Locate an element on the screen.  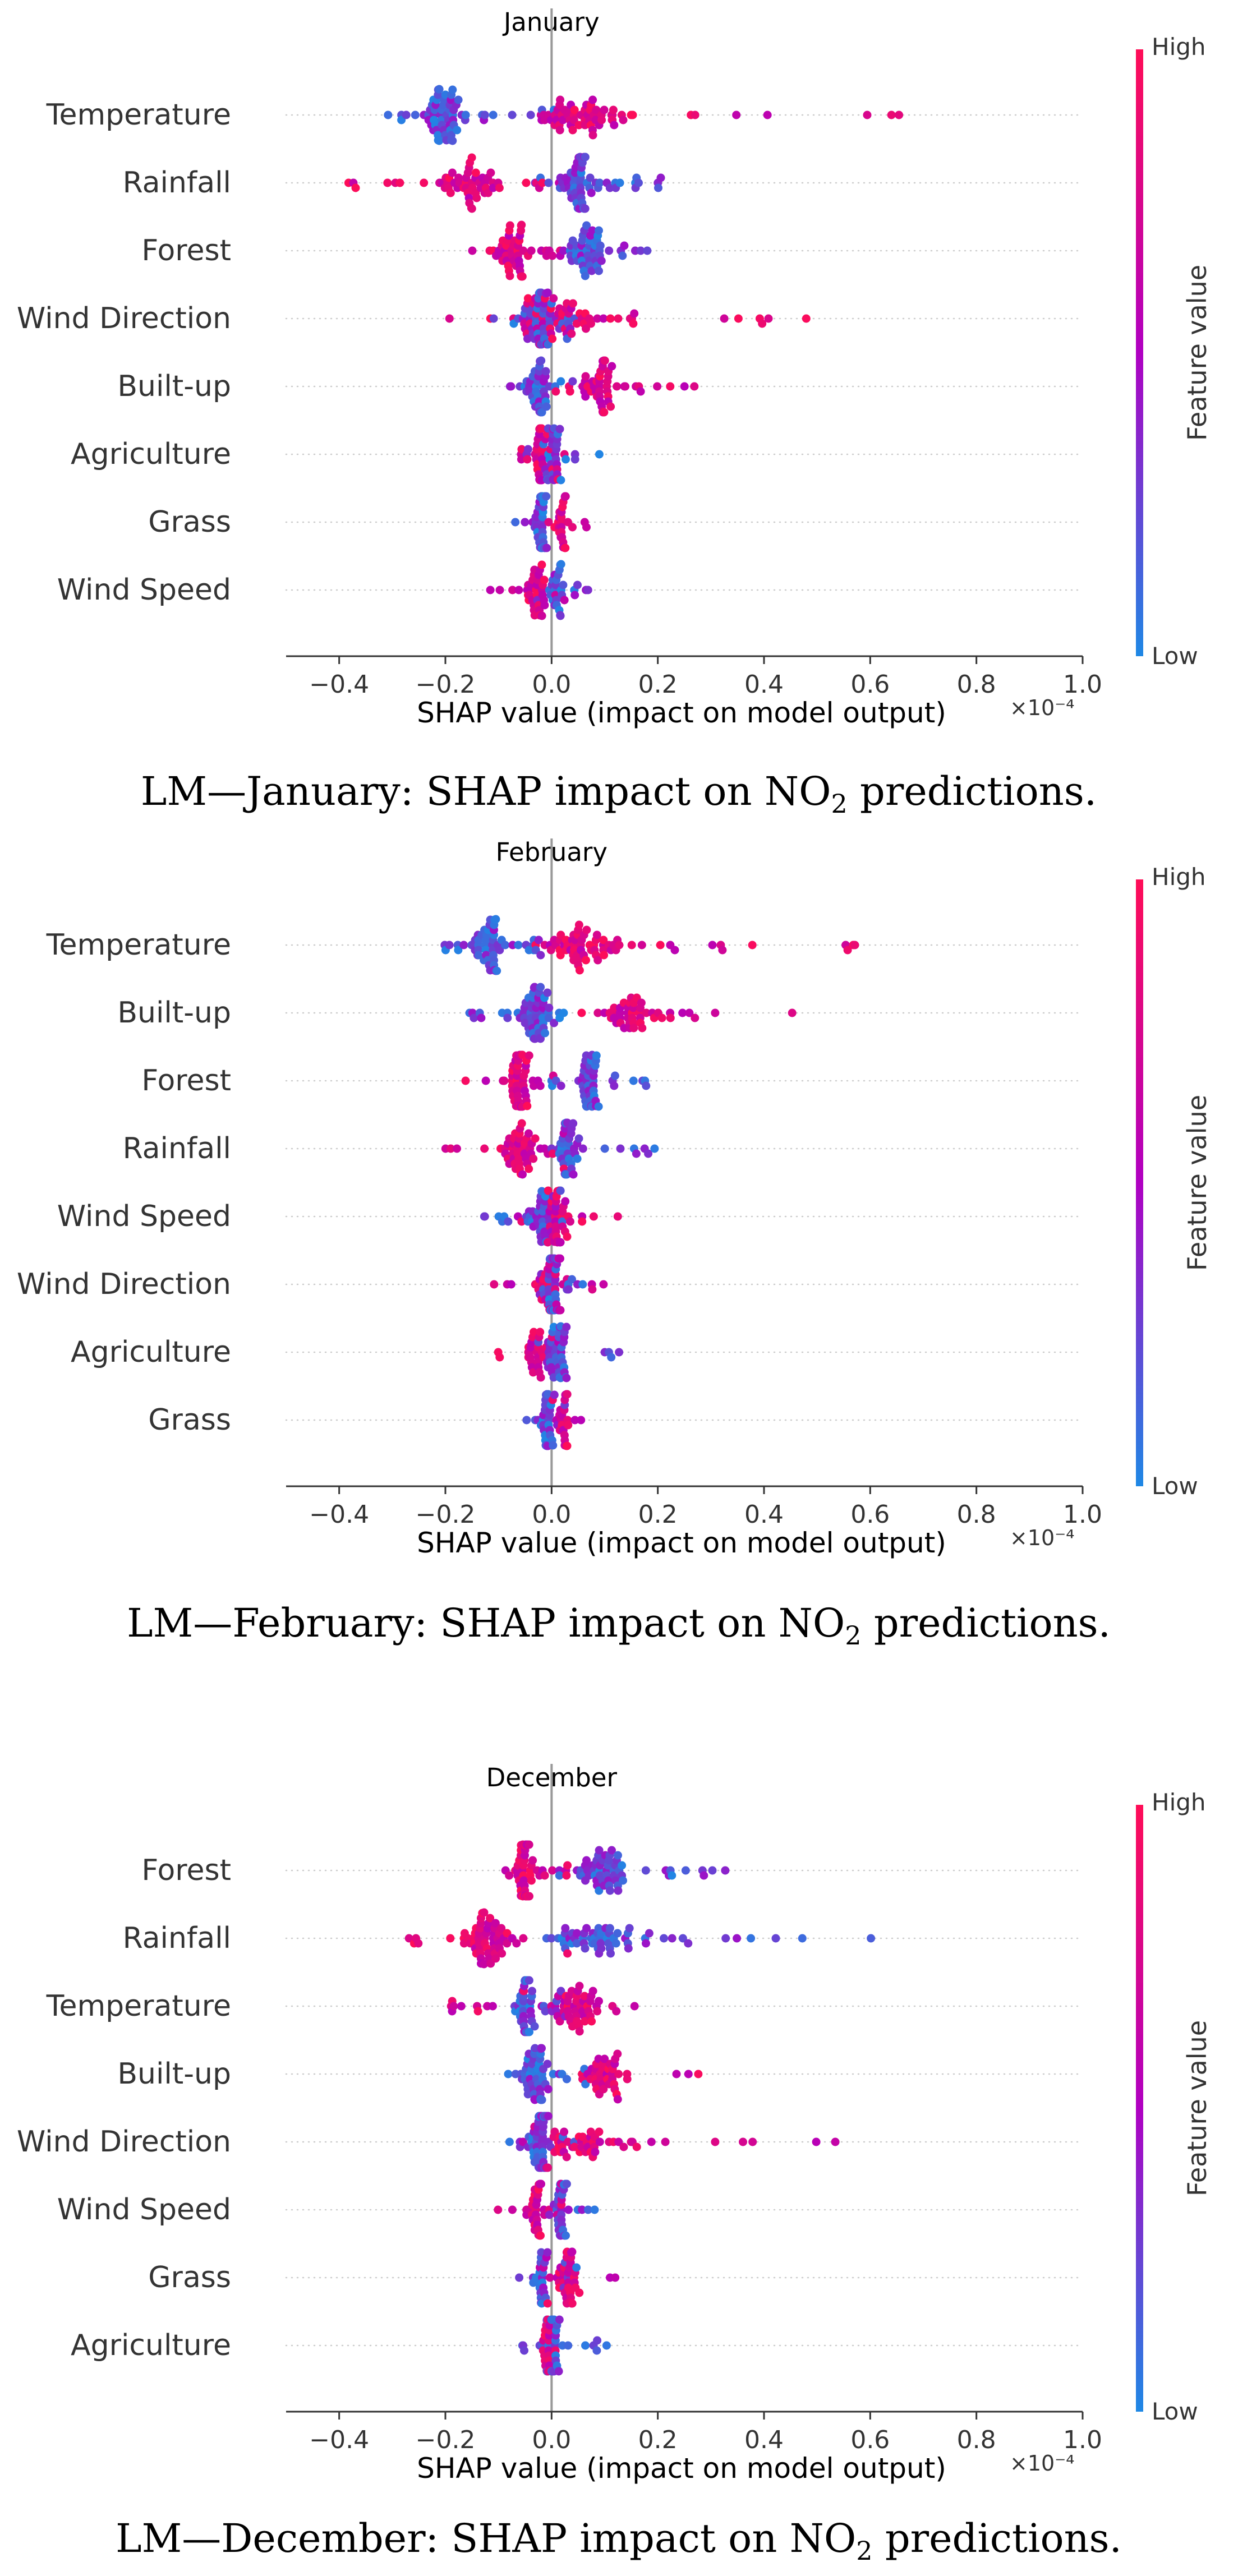
feature-label: Agriculture is located at coordinates (151, 1352).